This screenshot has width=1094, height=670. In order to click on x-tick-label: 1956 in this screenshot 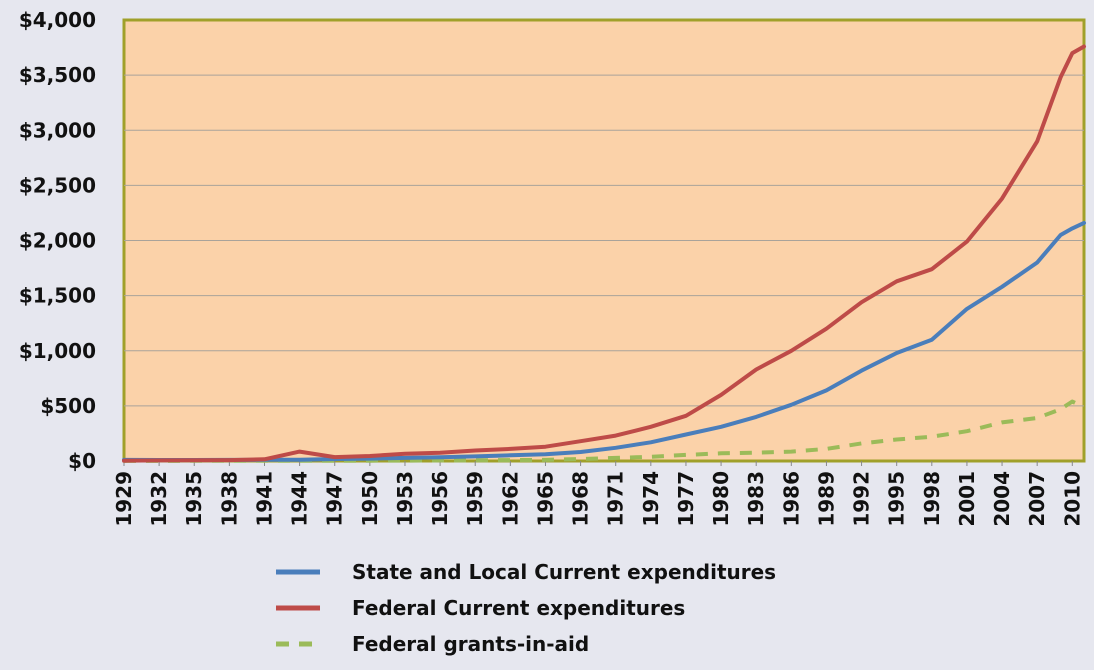, I will do `click(440, 499)`.